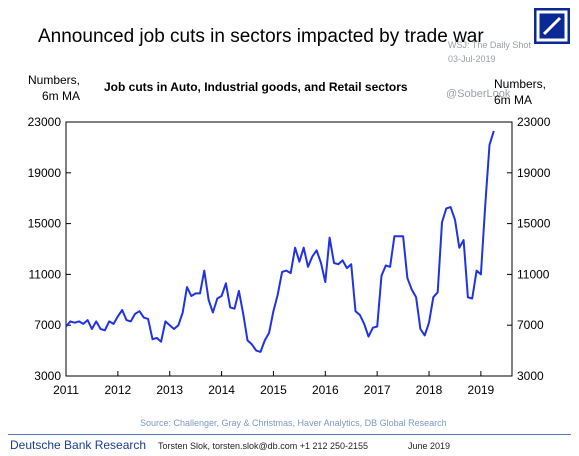 The width and height of the screenshot is (579, 456). Describe the element at coordinates (513, 100) in the screenshot. I see `right-unit-line-2: 6m MA` at that location.